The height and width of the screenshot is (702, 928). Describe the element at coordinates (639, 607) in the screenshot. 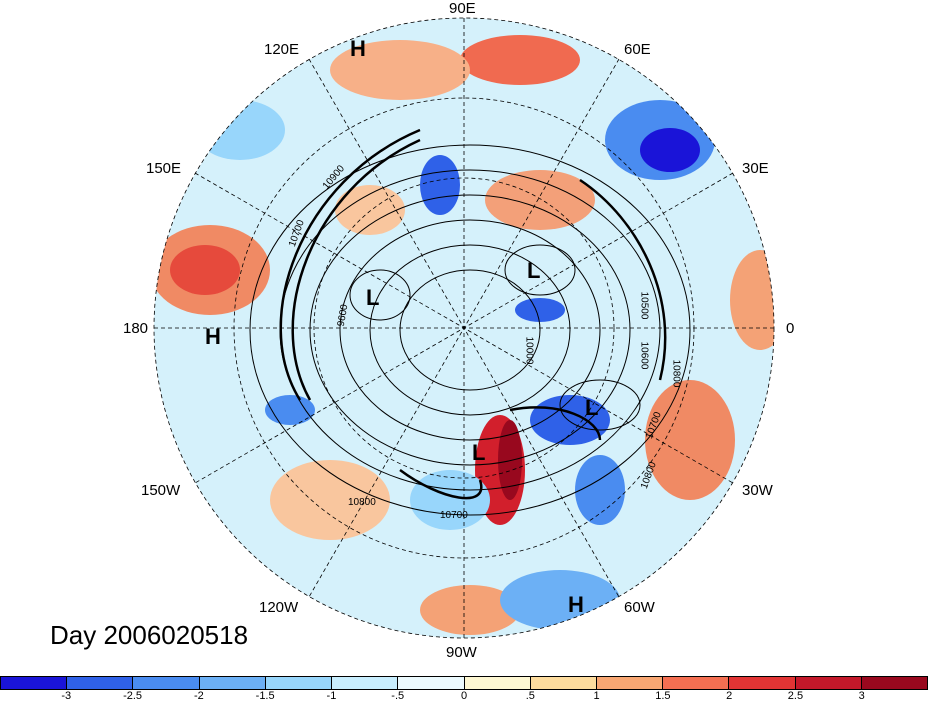

I see `lon-label-60w: 60W` at that location.